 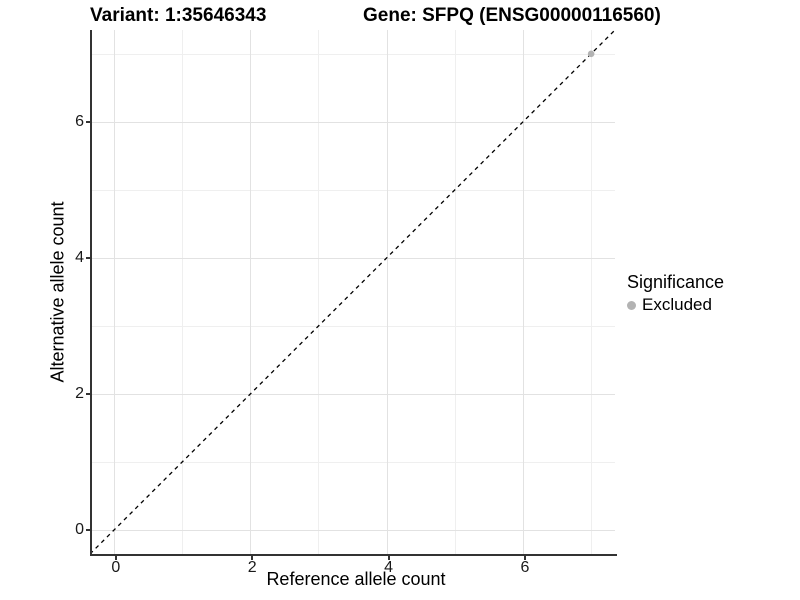 What do you see at coordinates (116, 567) in the screenshot?
I see `x-tick-label: 0` at bounding box center [116, 567].